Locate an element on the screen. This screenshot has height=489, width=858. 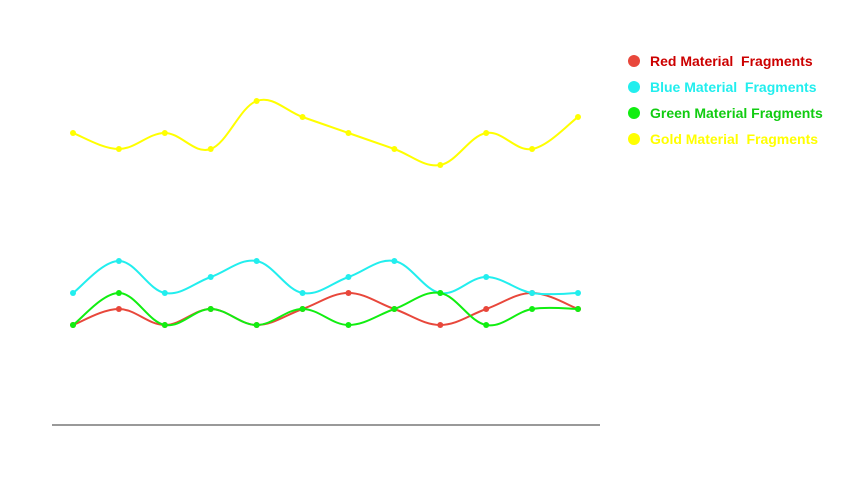
series-line-red is located at coordinates (325, 309).